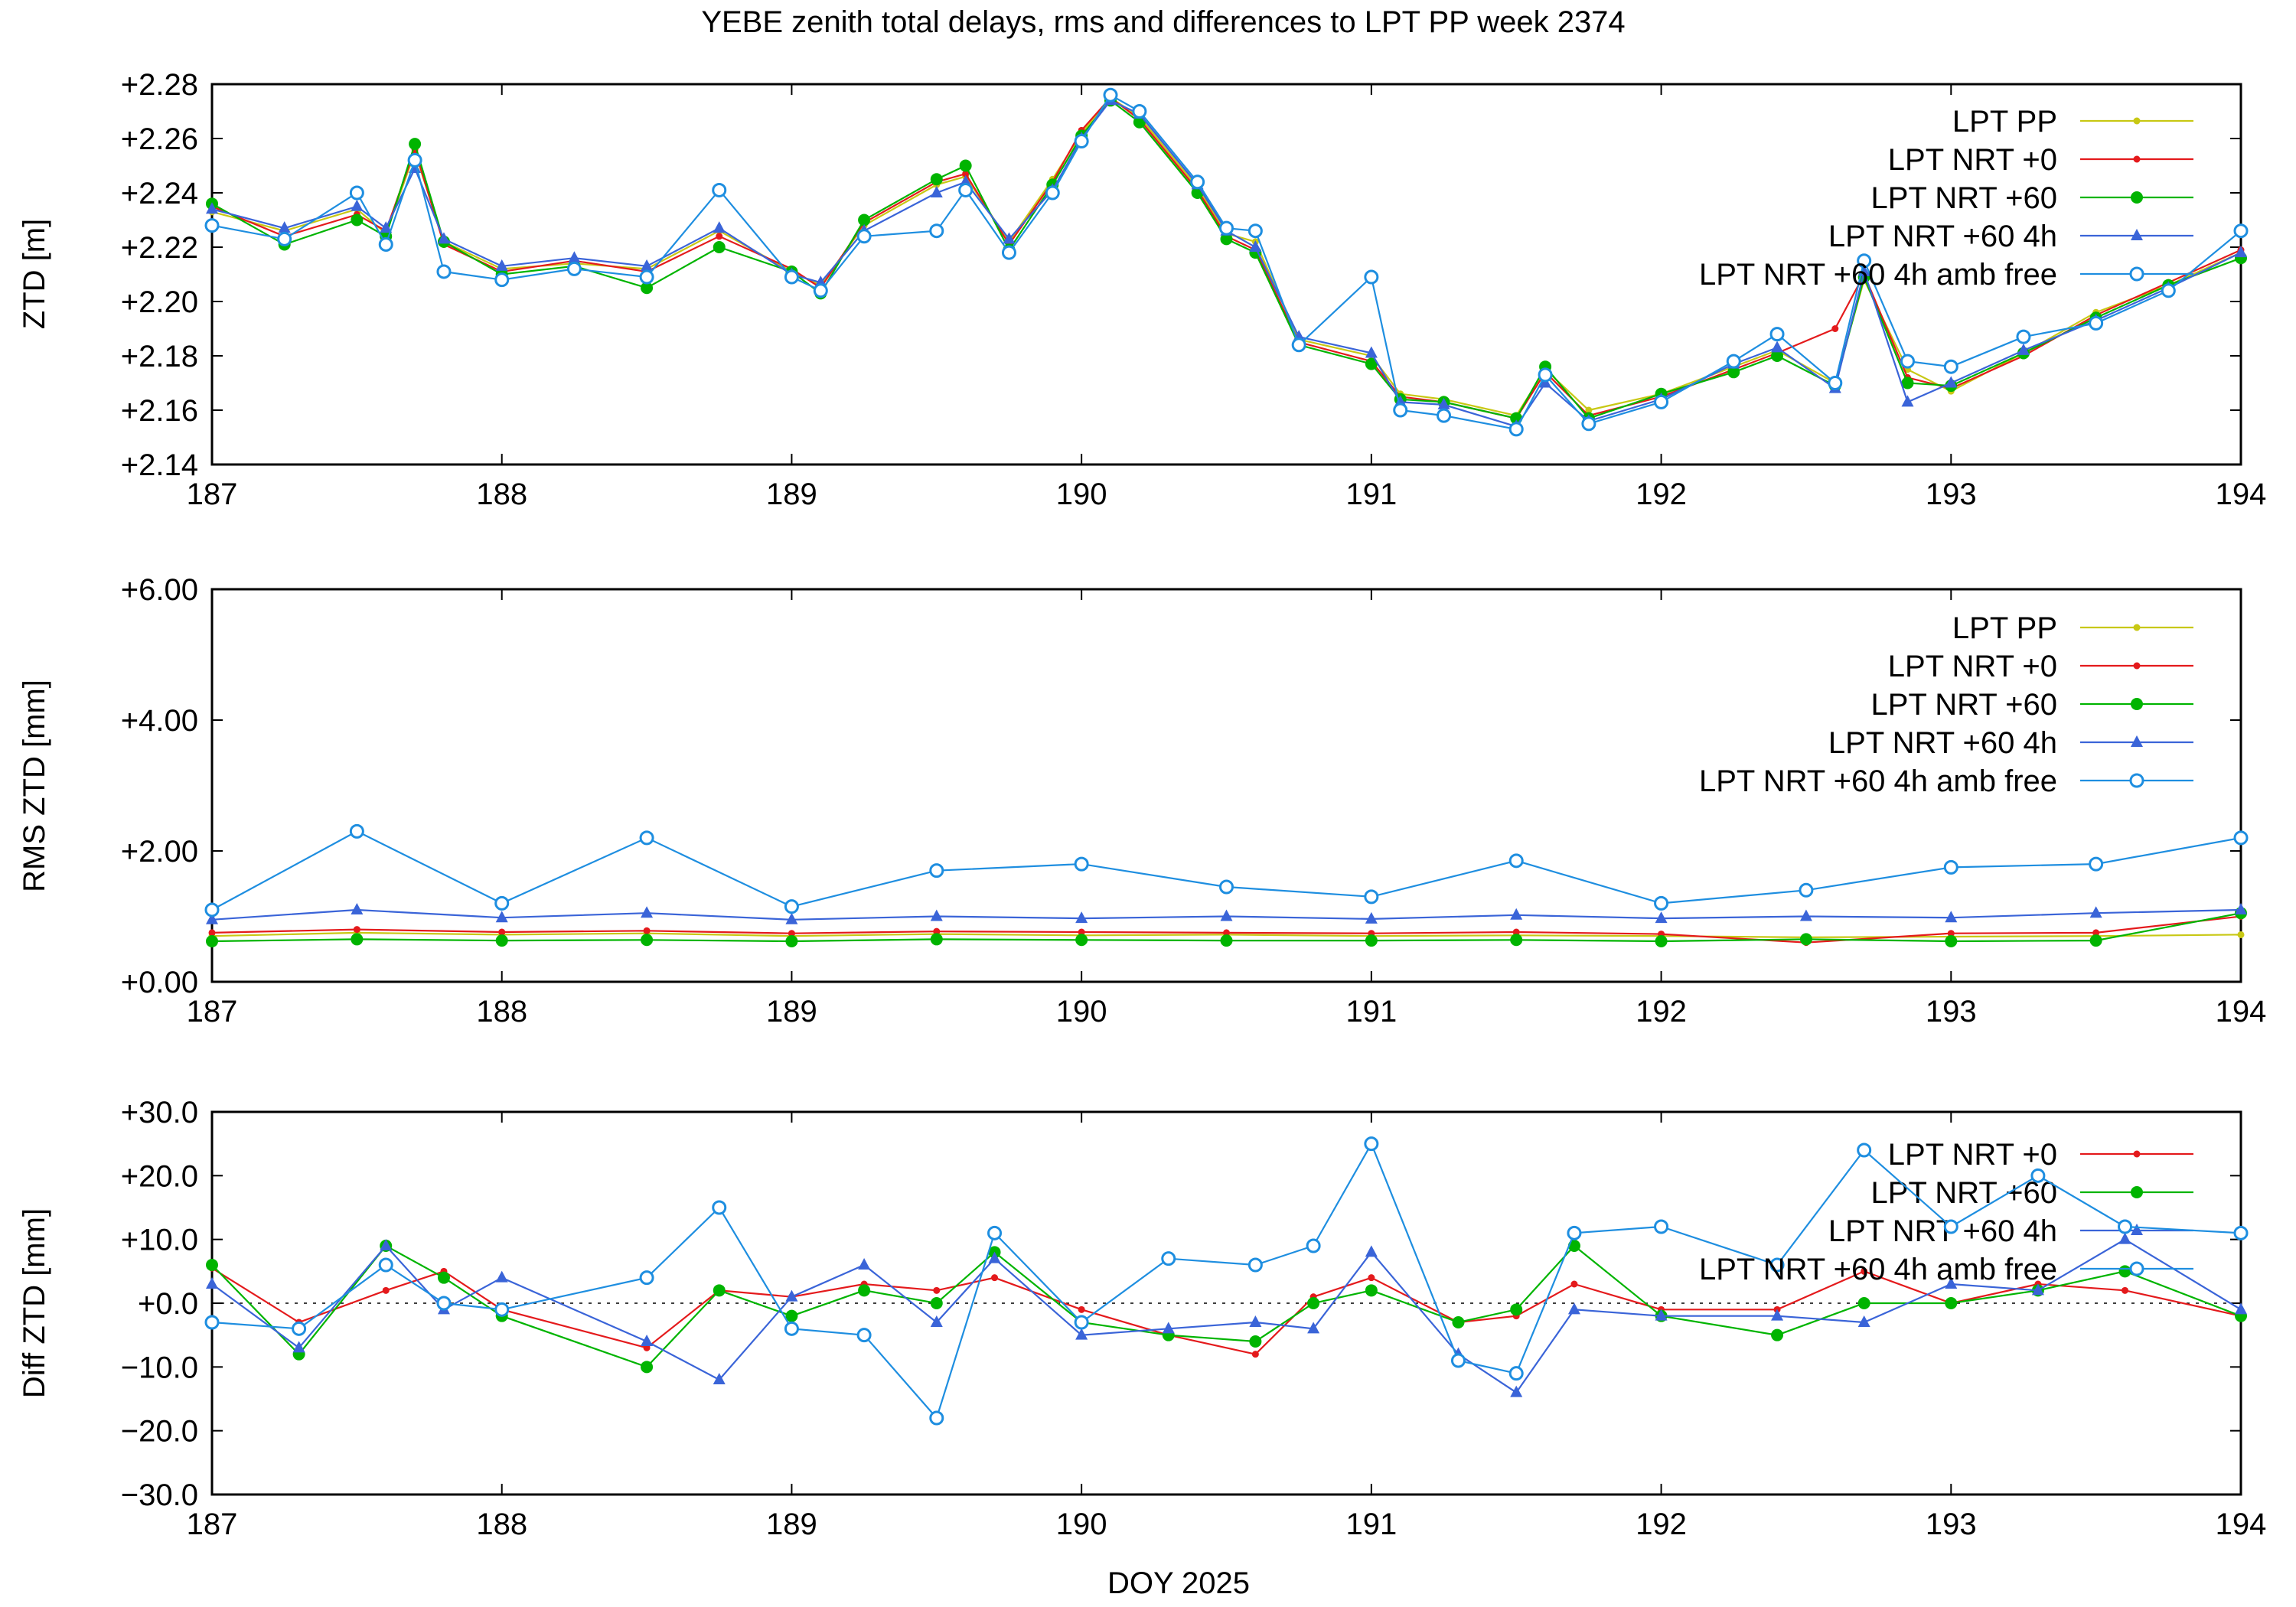  I want to click on ztd-x-tick-label: 189, so click(791, 494).